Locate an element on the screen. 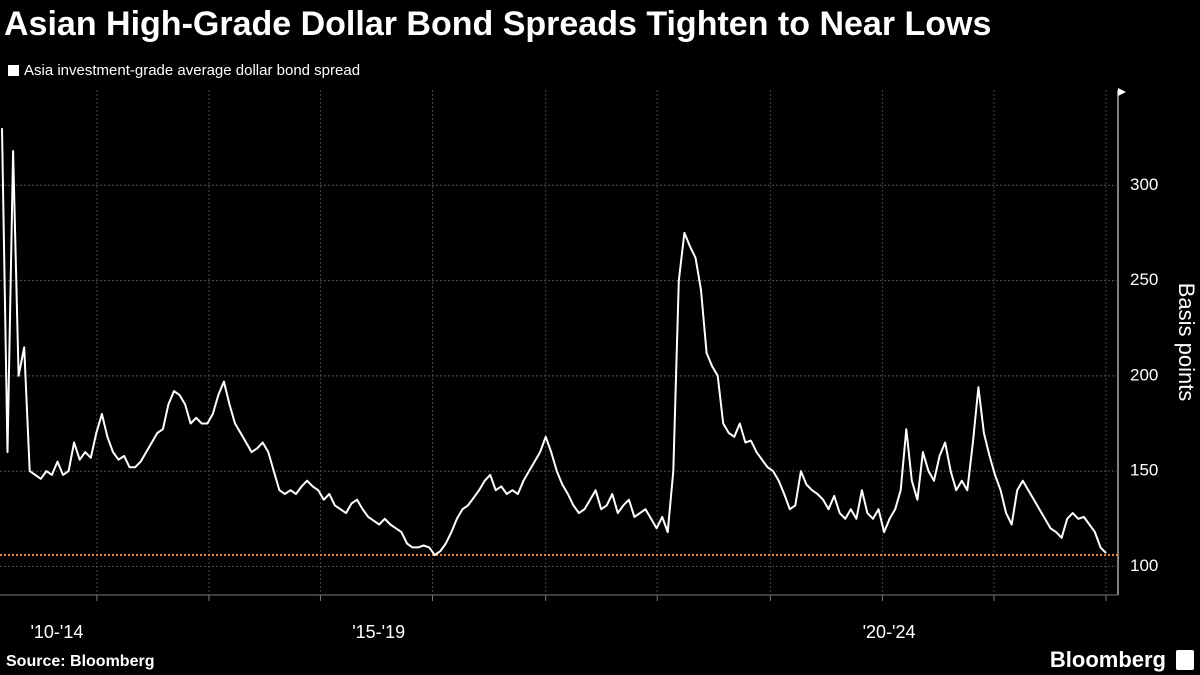 This screenshot has height=675, width=1200. y-tick-label: 300 is located at coordinates (1144, 184).